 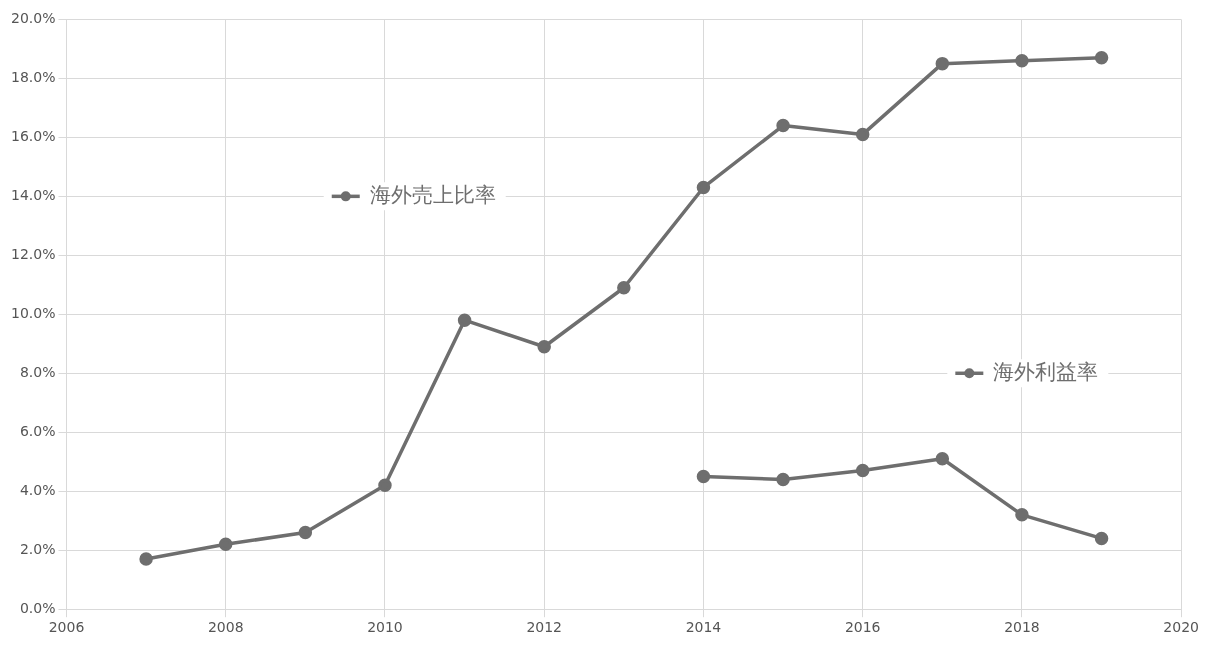 What do you see at coordinates (66, 627) in the screenshot?
I see `x-tick-label: 2006` at bounding box center [66, 627].